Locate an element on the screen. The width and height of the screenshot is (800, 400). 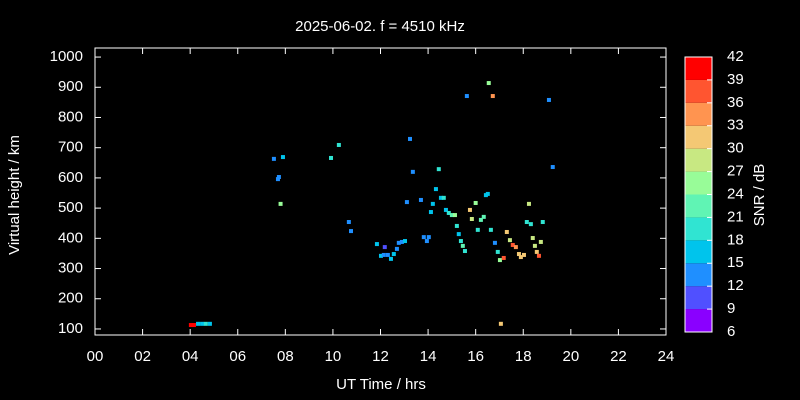
y-tick-label: 900 is located at coordinates (70, 86).